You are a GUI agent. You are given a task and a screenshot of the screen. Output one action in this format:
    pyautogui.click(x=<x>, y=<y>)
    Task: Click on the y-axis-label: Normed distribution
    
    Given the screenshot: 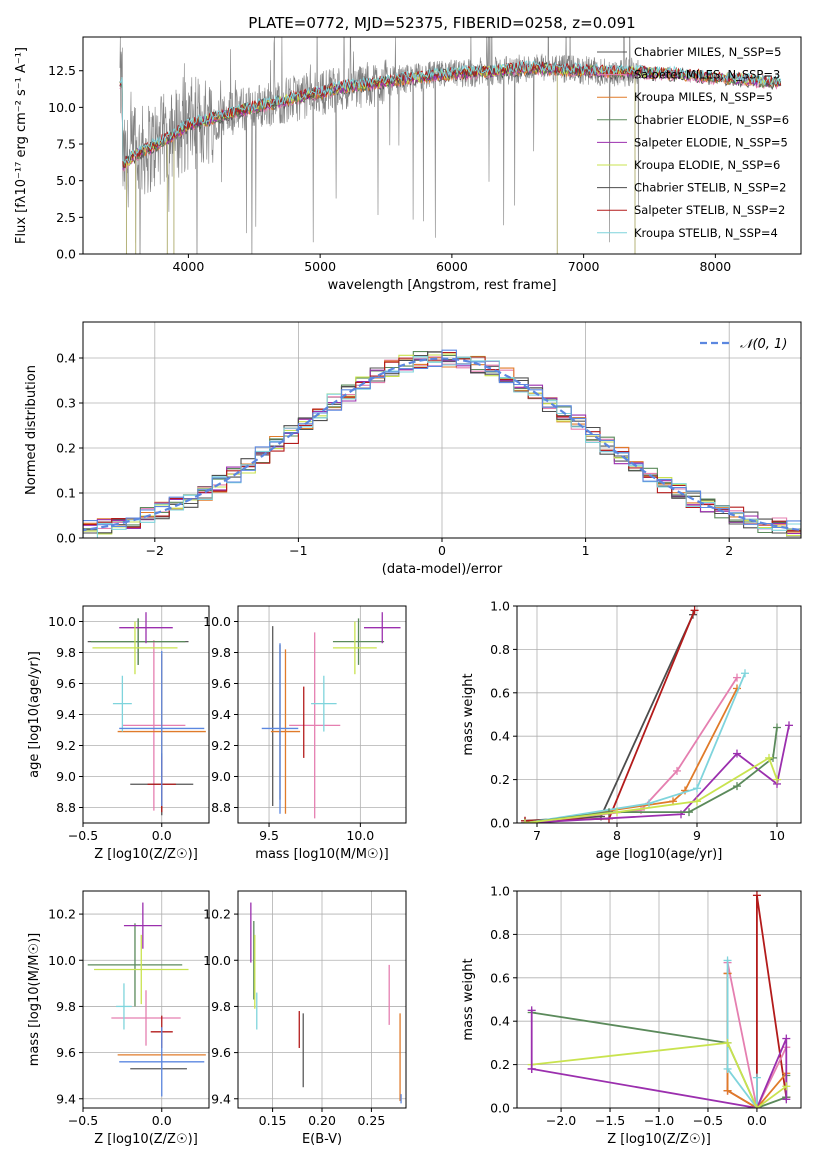 What is the action you would take?
    pyautogui.click(x=31, y=430)
    